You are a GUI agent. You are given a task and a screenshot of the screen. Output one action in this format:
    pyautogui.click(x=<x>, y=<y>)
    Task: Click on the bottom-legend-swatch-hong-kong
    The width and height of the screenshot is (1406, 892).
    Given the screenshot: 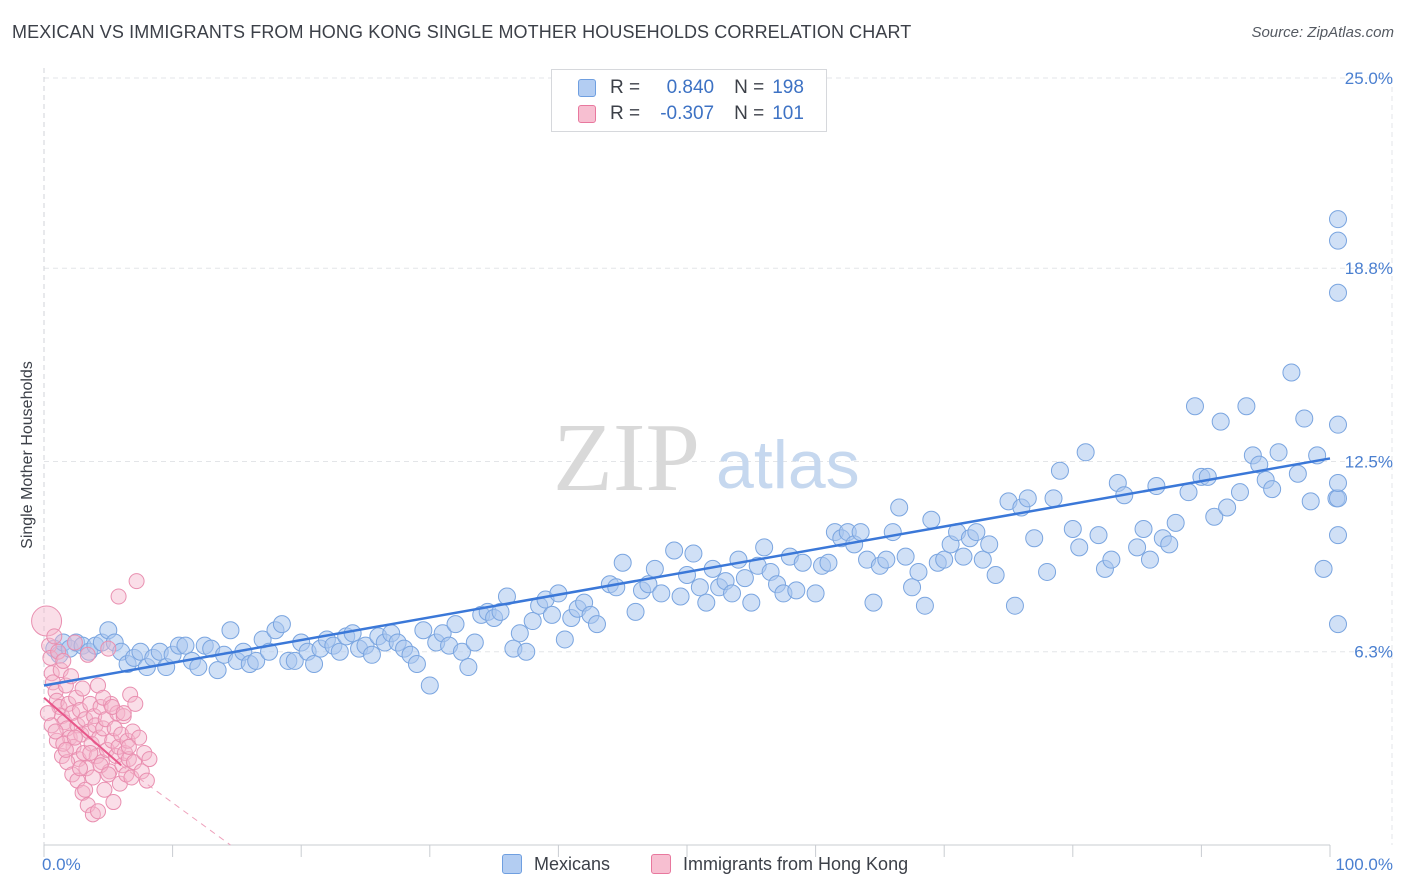 What is the action you would take?
    pyautogui.click(x=661, y=864)
    